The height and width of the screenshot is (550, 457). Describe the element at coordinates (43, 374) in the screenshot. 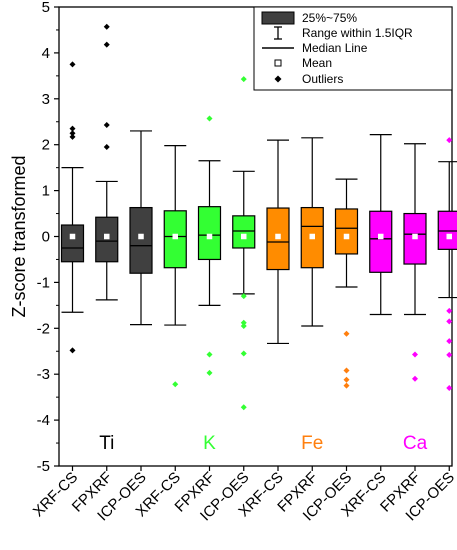

I see `y-tick-label: -3` at that location.